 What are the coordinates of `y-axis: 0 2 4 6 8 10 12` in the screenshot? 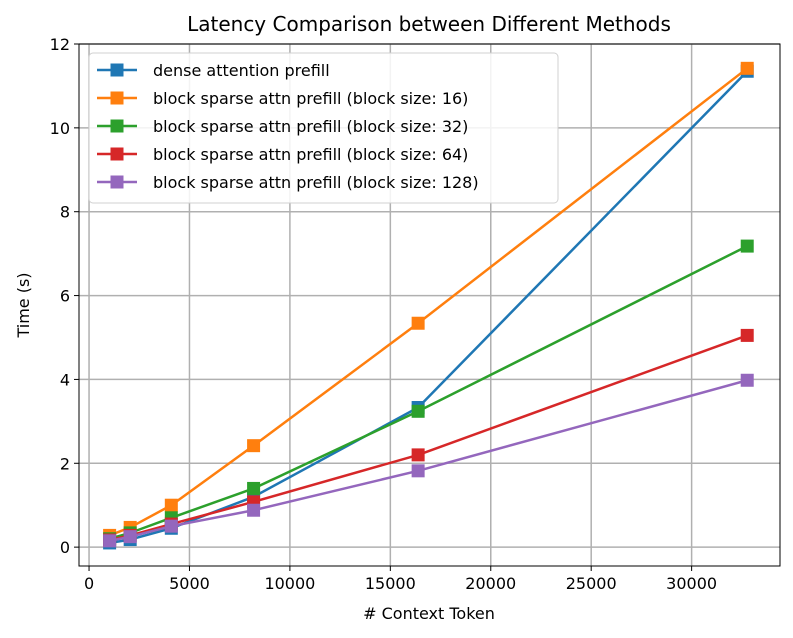 It's located at (64, 296).